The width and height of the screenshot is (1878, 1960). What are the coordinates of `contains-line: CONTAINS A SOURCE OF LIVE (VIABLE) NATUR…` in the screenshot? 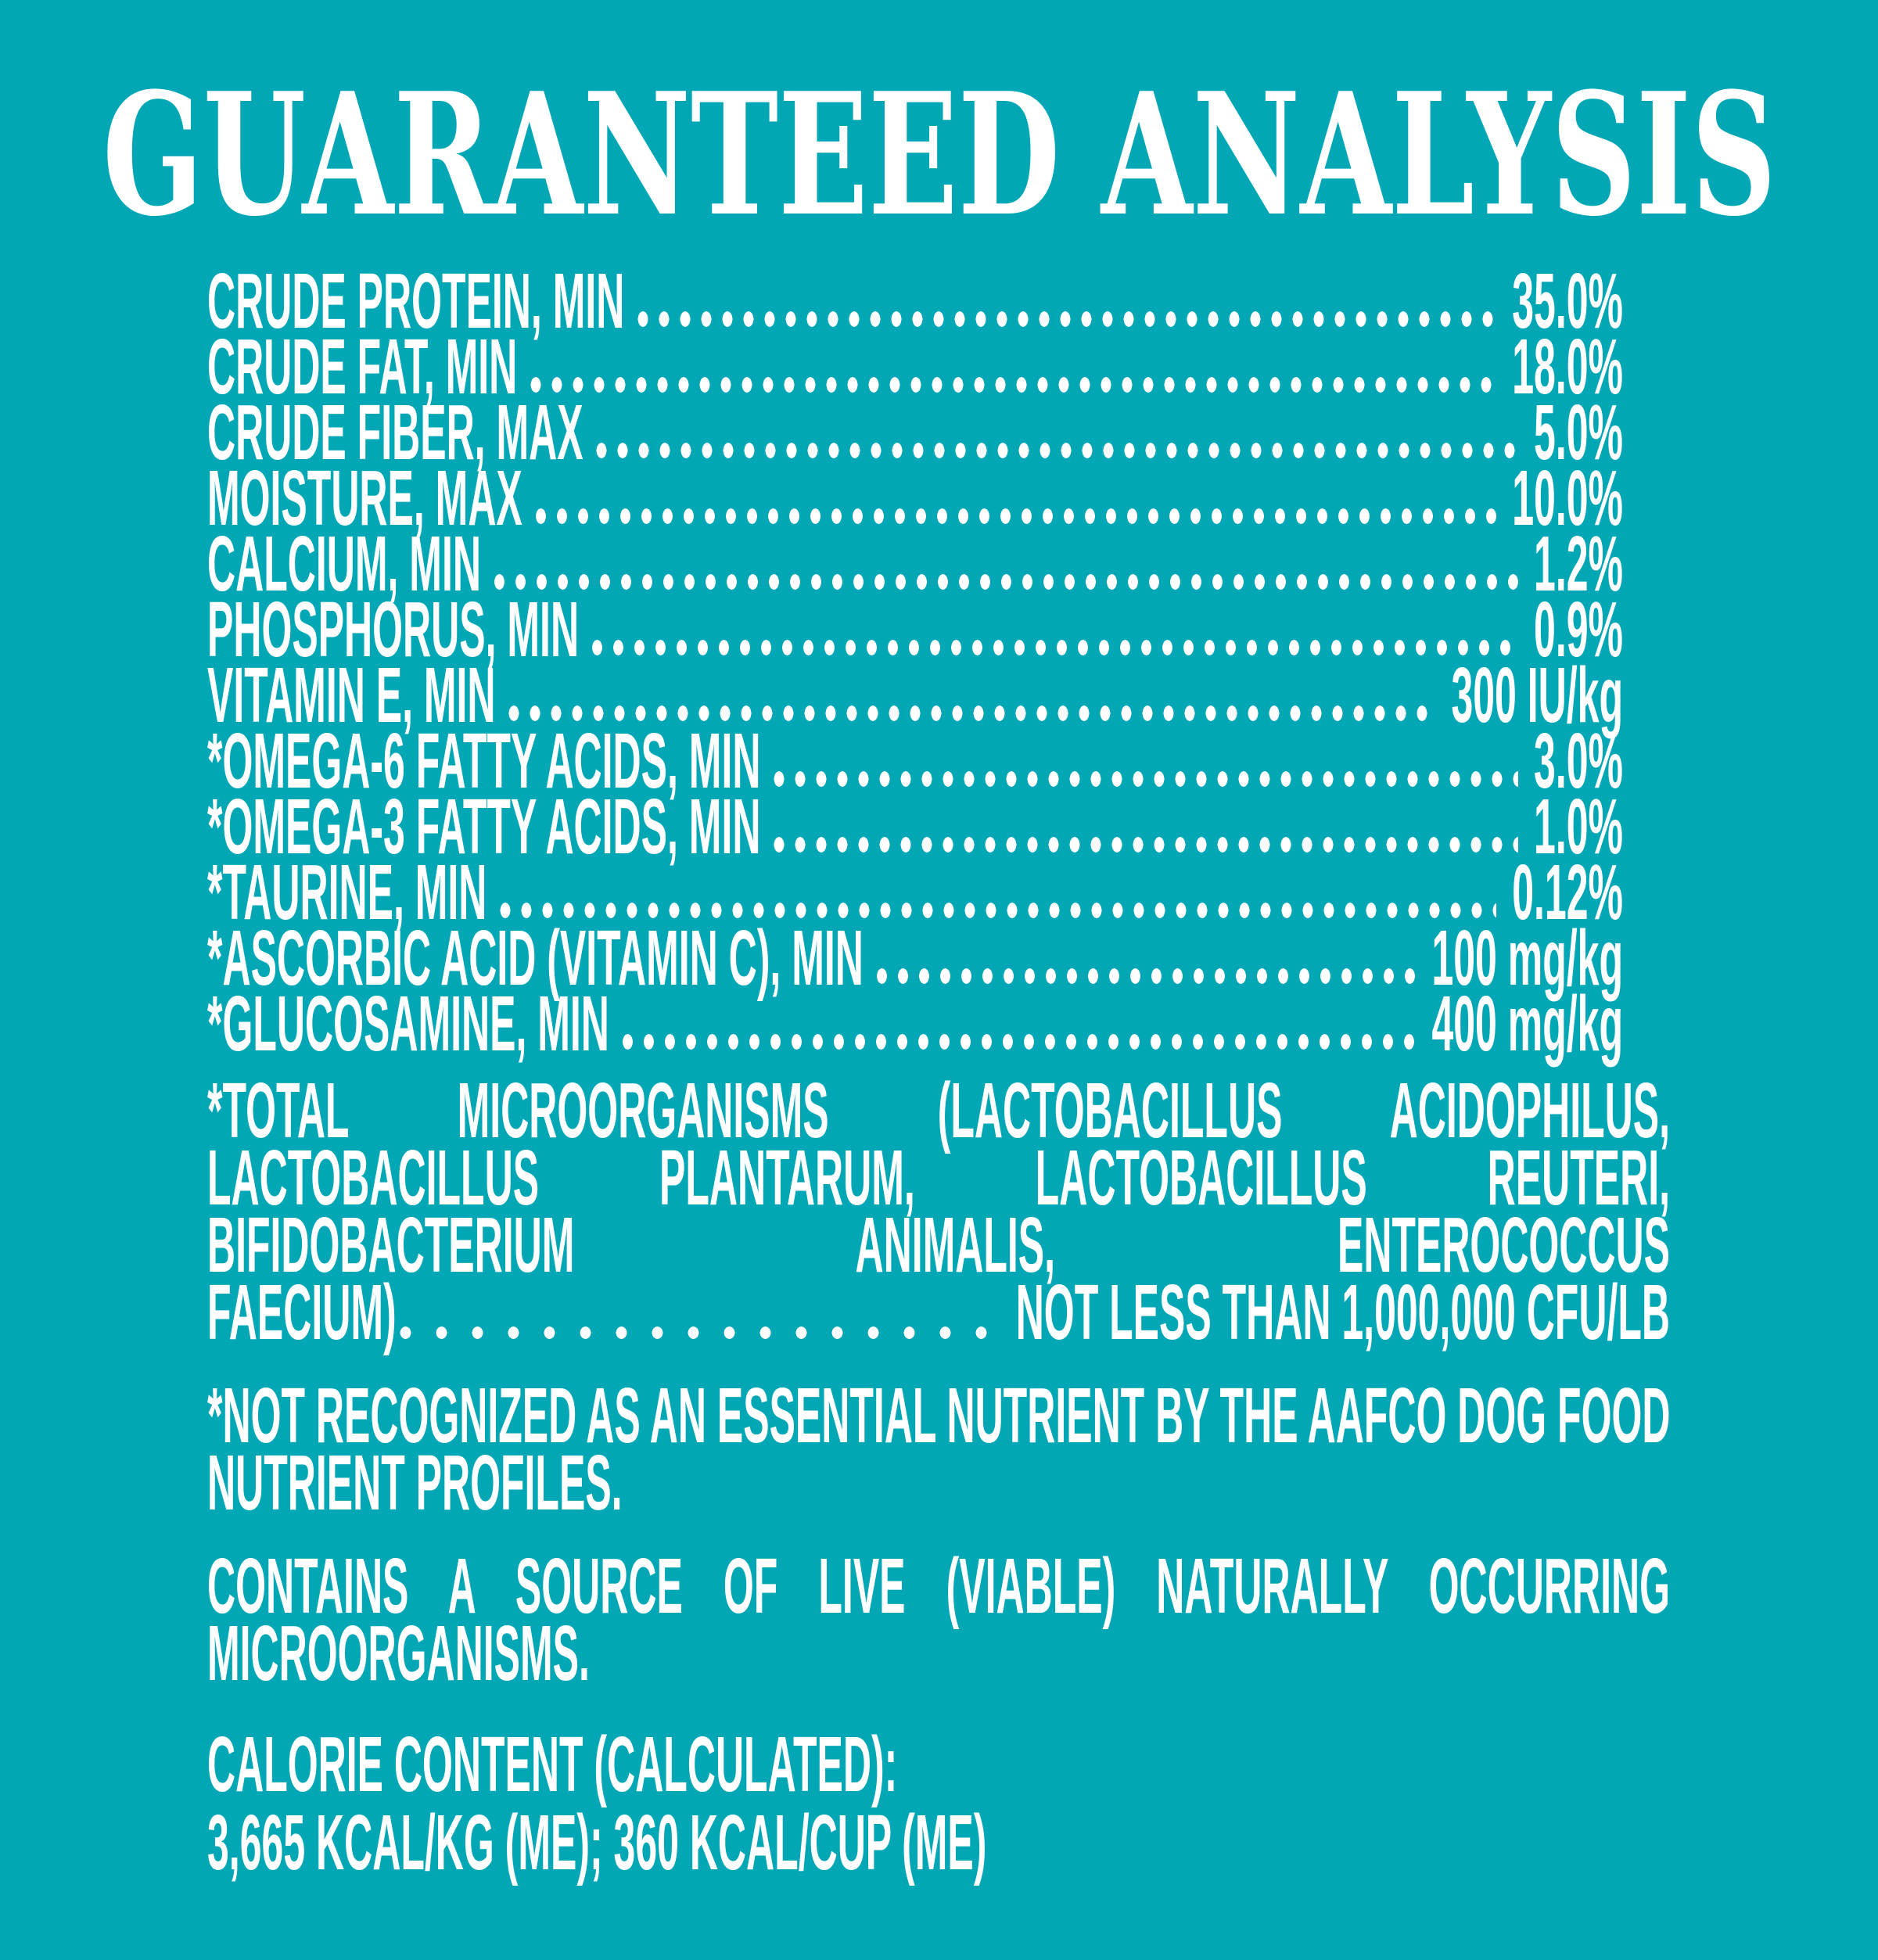 It's located at (939, 1586).